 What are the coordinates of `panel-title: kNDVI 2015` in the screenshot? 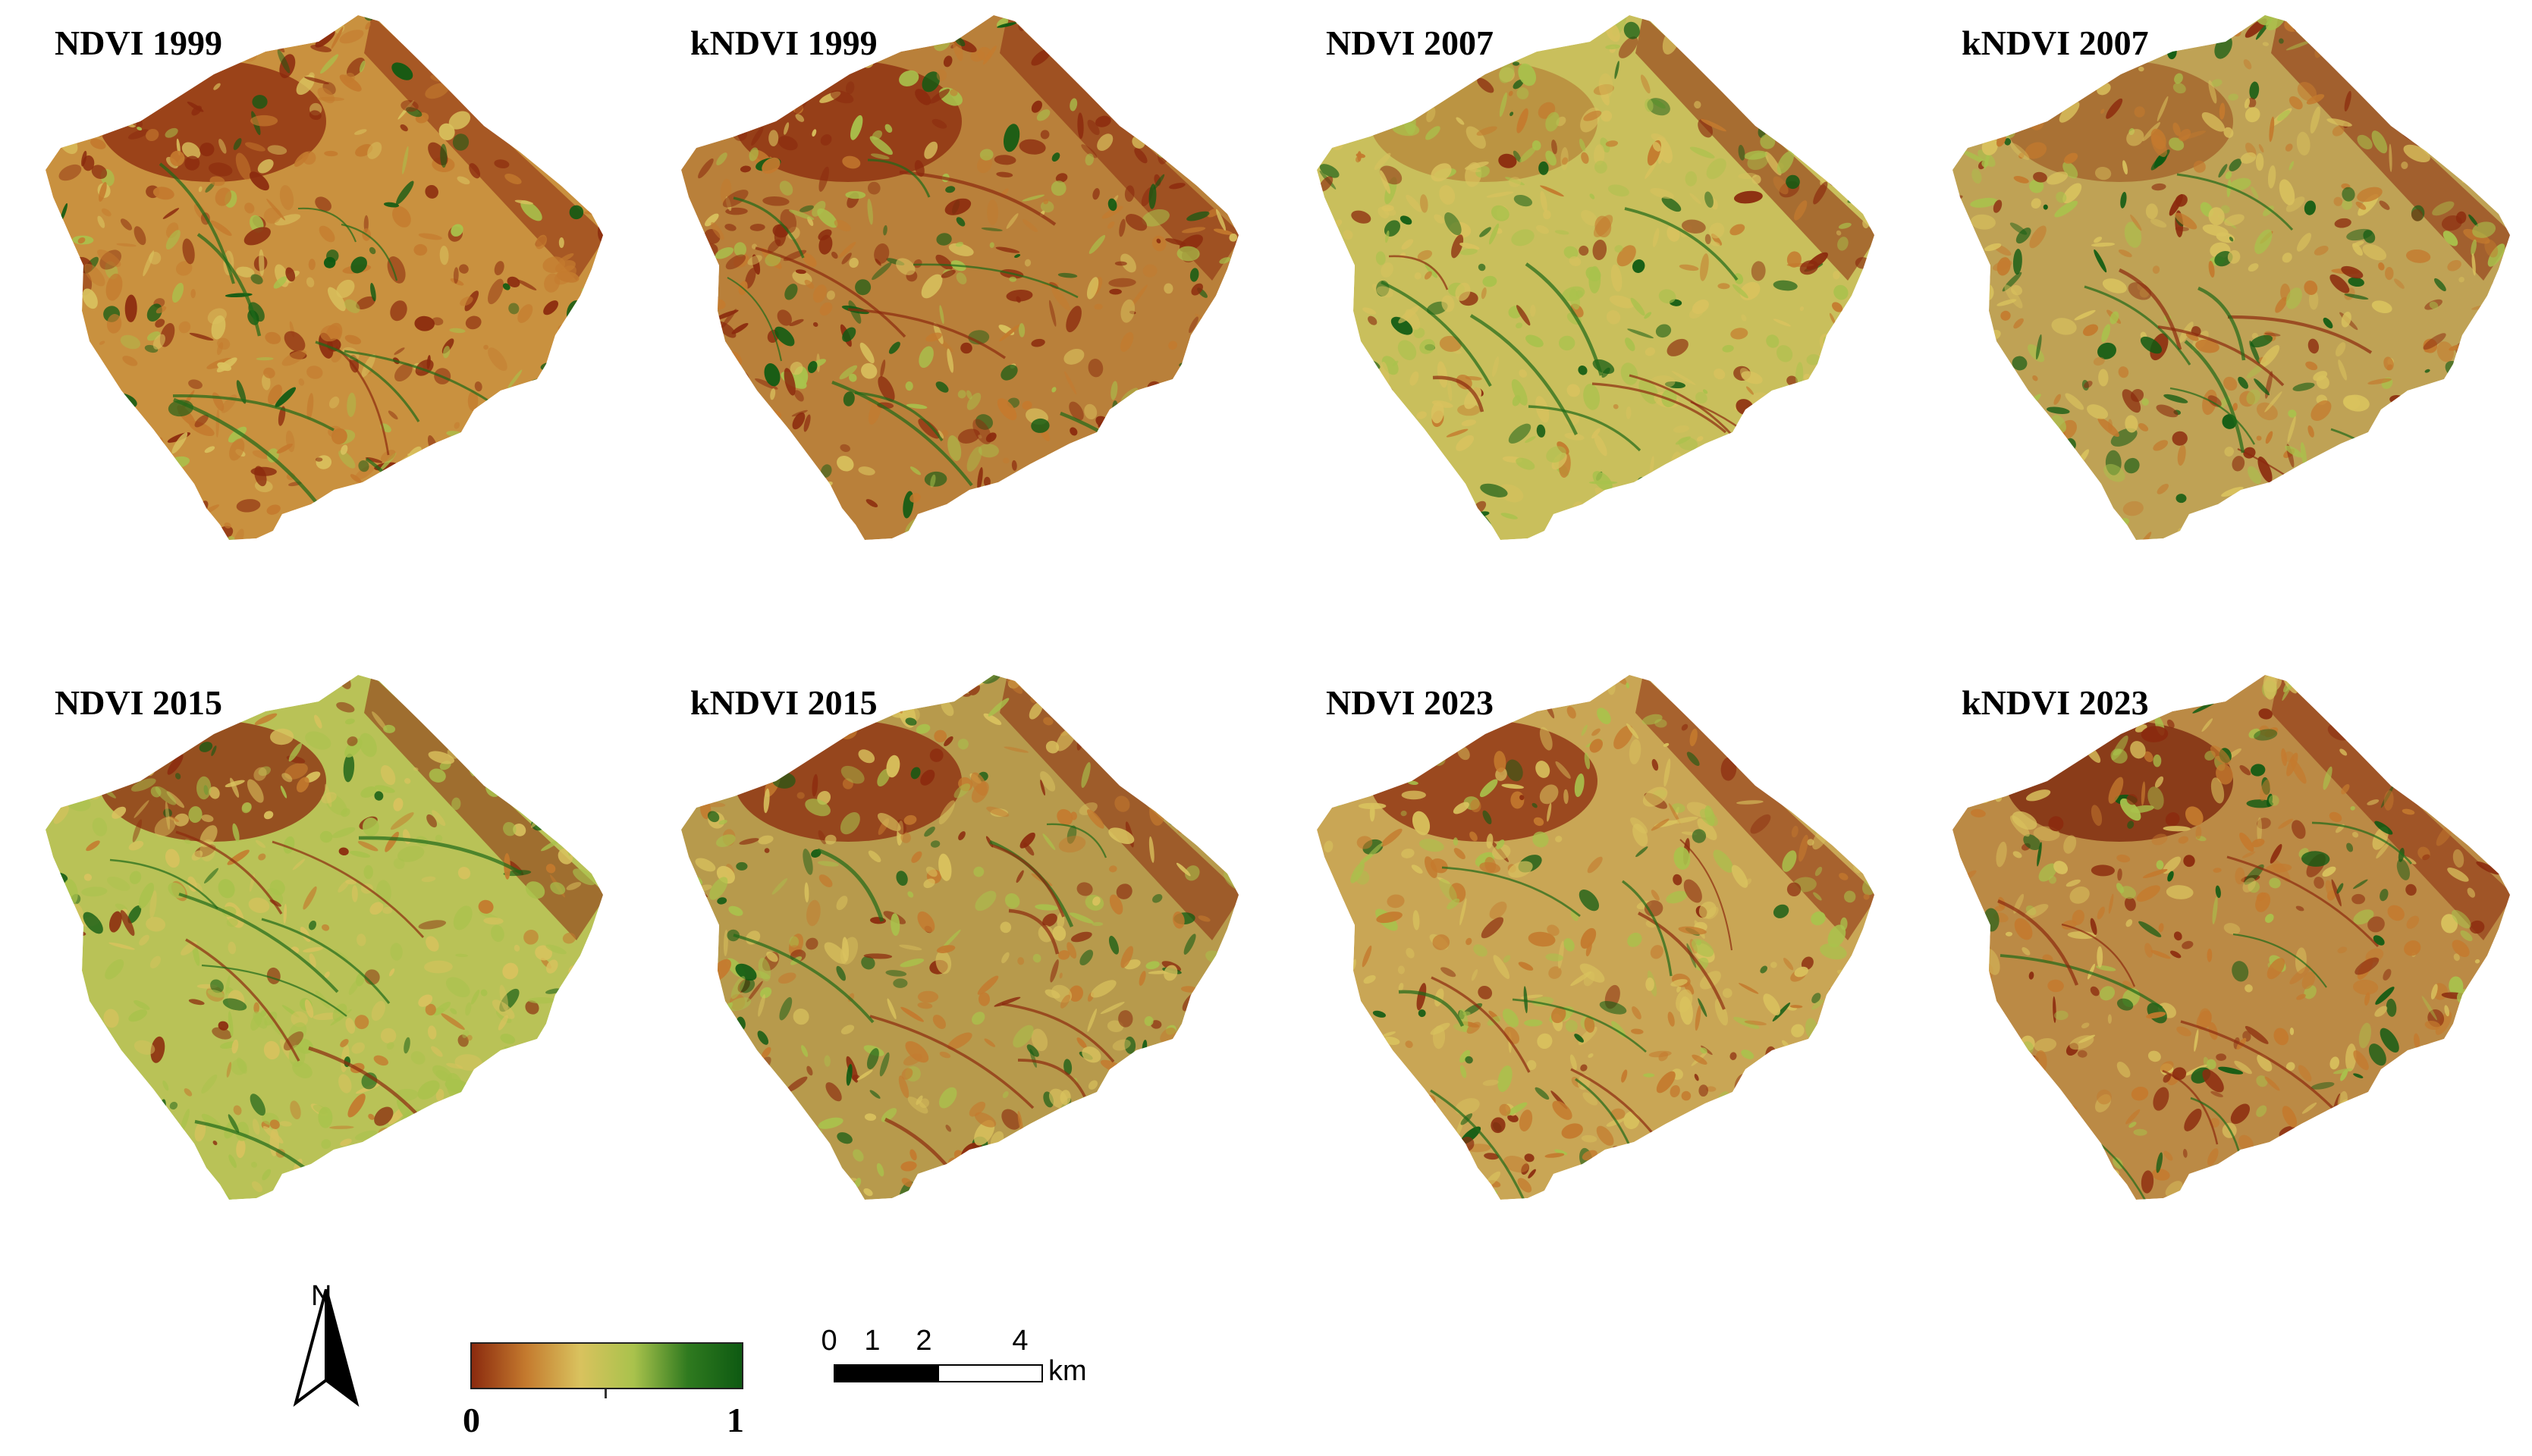 It's located at (784, 702).